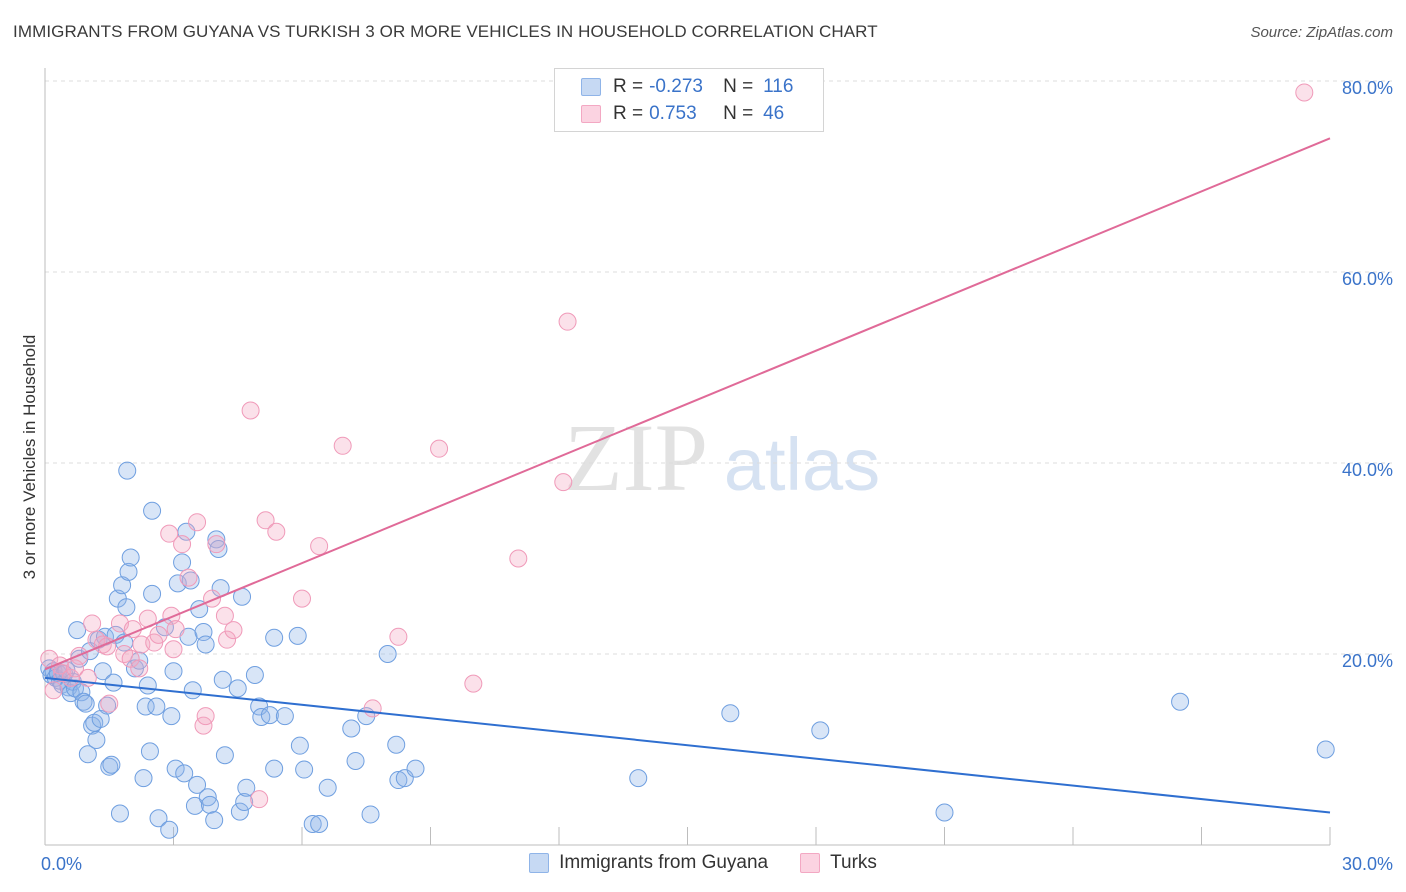  What do you see at coordinates (810, 863) in the screenshot?
I see `bottom-legend-swatch-turks` at bounding box center [810, 863].